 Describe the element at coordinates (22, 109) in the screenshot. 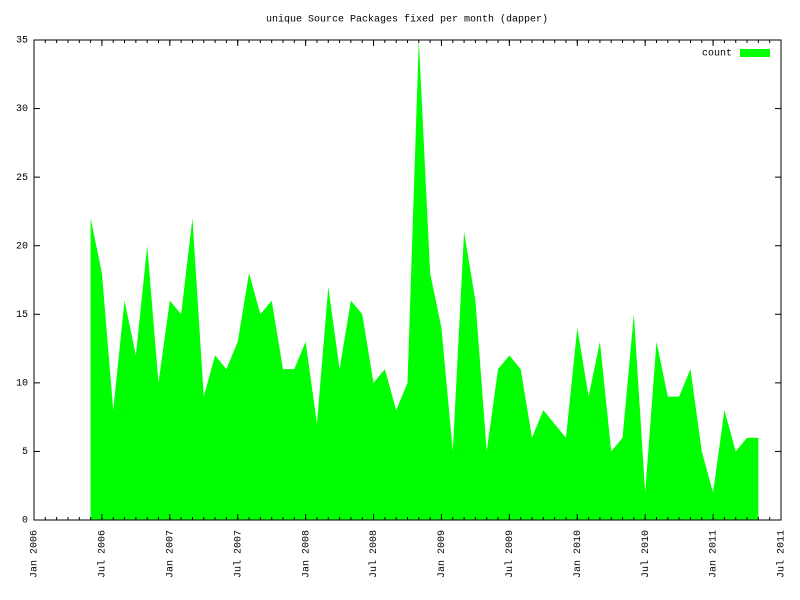

I see `y-tick-label: 30` at that location.